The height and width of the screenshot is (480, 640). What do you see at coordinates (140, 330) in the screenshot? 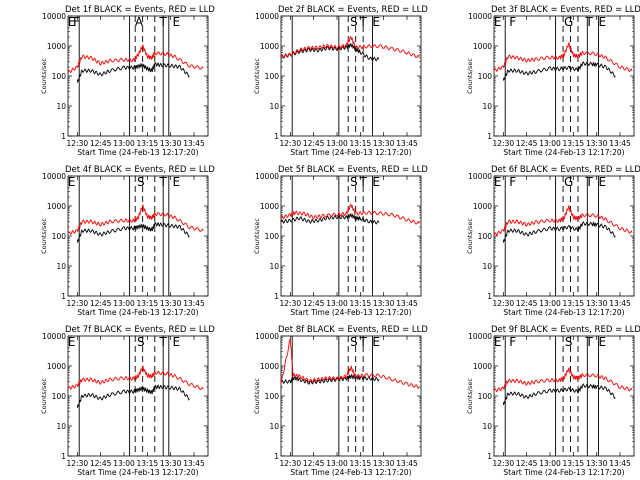
I see `chart-title: Det 7f BLACK = Events, RED = LLD` at bounding box center [140, 330].